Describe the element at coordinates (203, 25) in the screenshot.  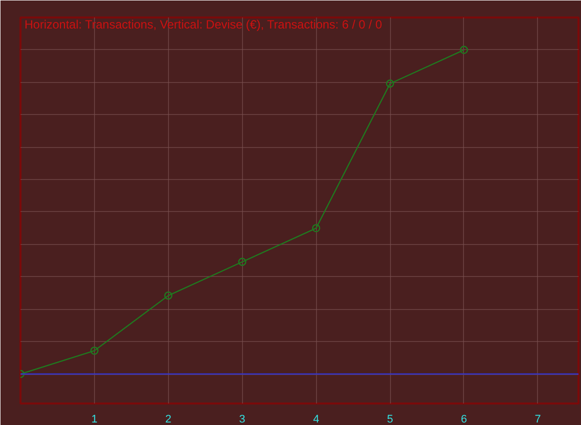
I see `chart-title: Horizontal: Transactions, Vertical: Devise (€), Transactions: 6 / 0 / 0` at that location.